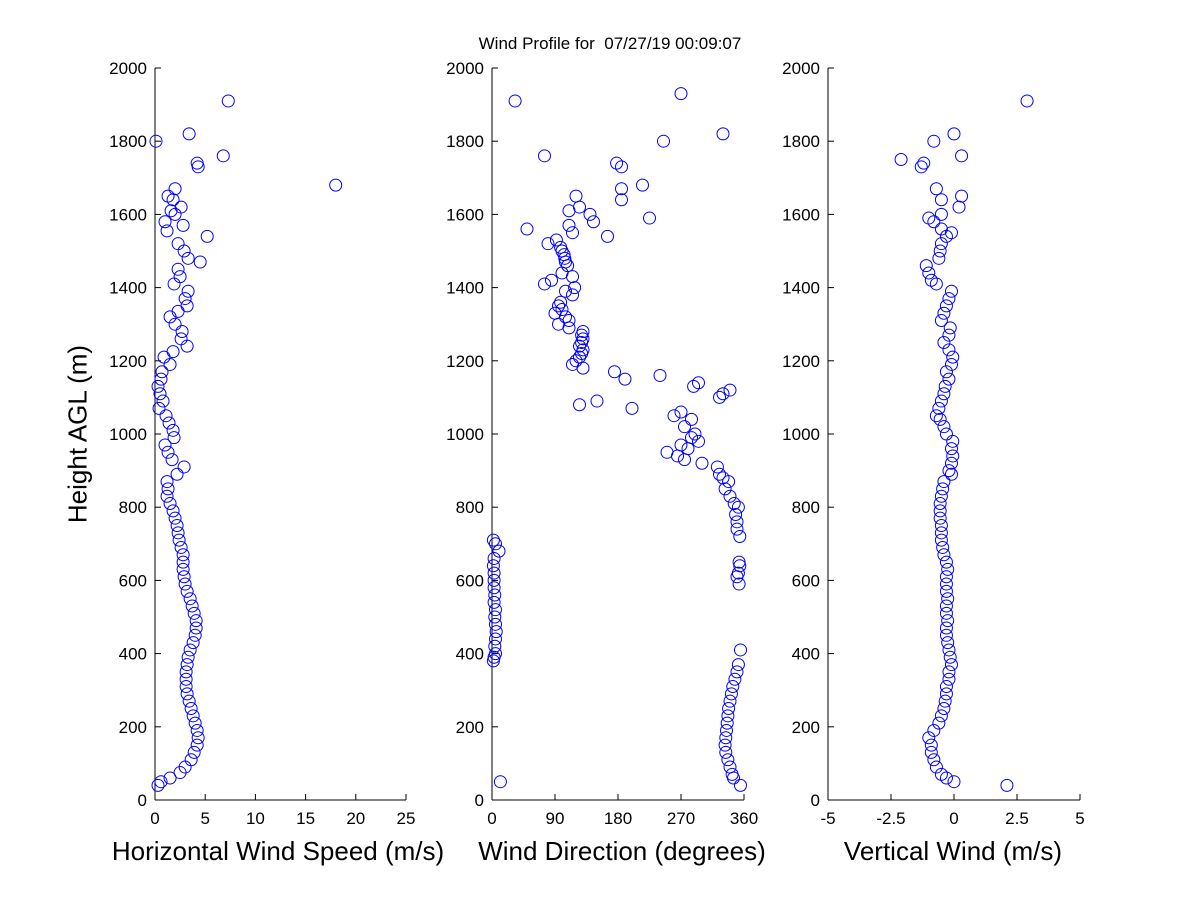 The image size is (1200, 900). Describe the element at coordinates (77, 434) in the screenshot. I see `y-axis-label: Height AGL (m)` at that location.